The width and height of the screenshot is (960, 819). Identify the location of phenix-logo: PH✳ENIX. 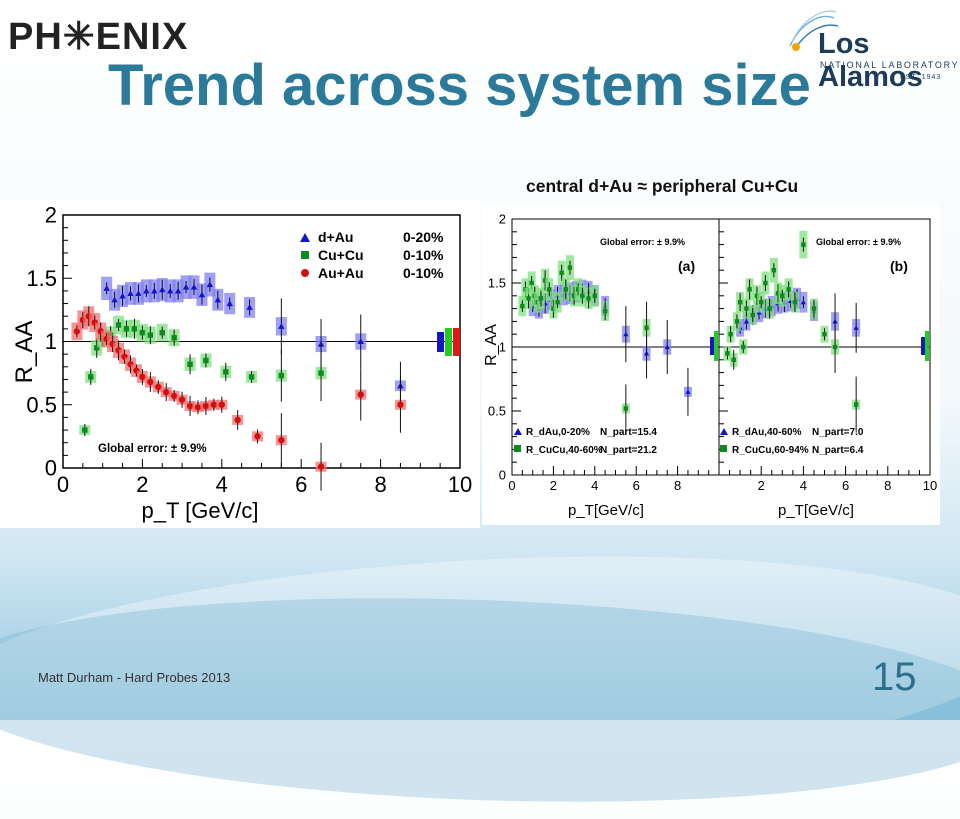
(98, 37).